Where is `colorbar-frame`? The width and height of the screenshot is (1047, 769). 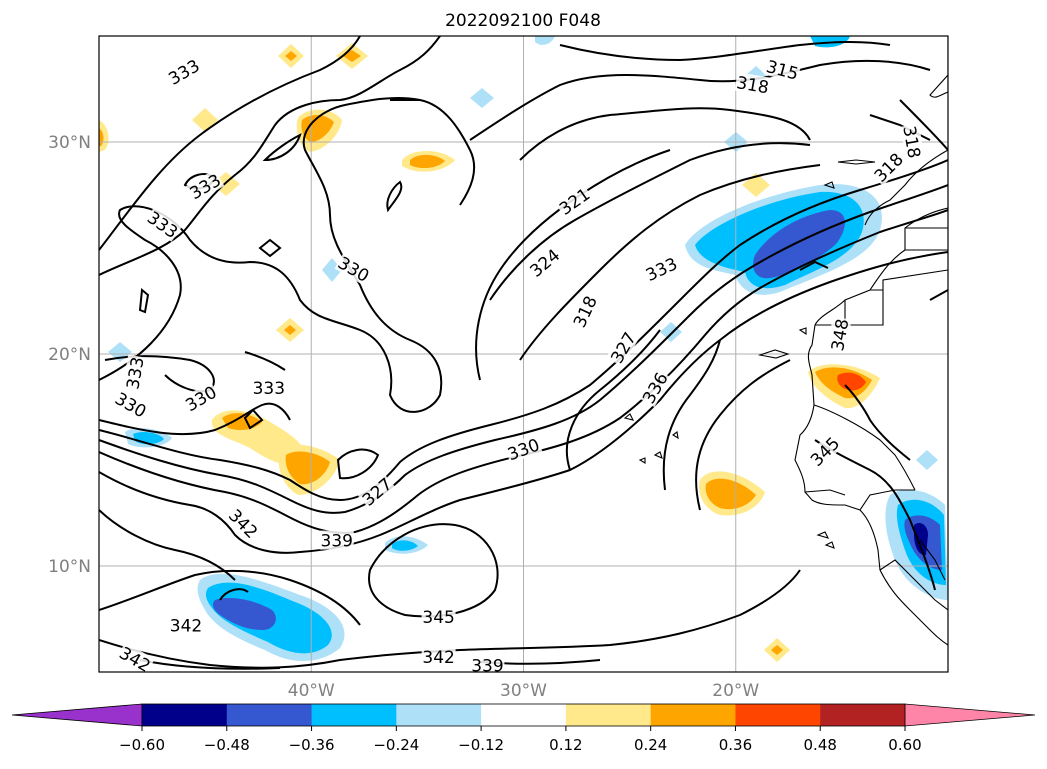 colorbar-frame is located at coordinates (523, 715).